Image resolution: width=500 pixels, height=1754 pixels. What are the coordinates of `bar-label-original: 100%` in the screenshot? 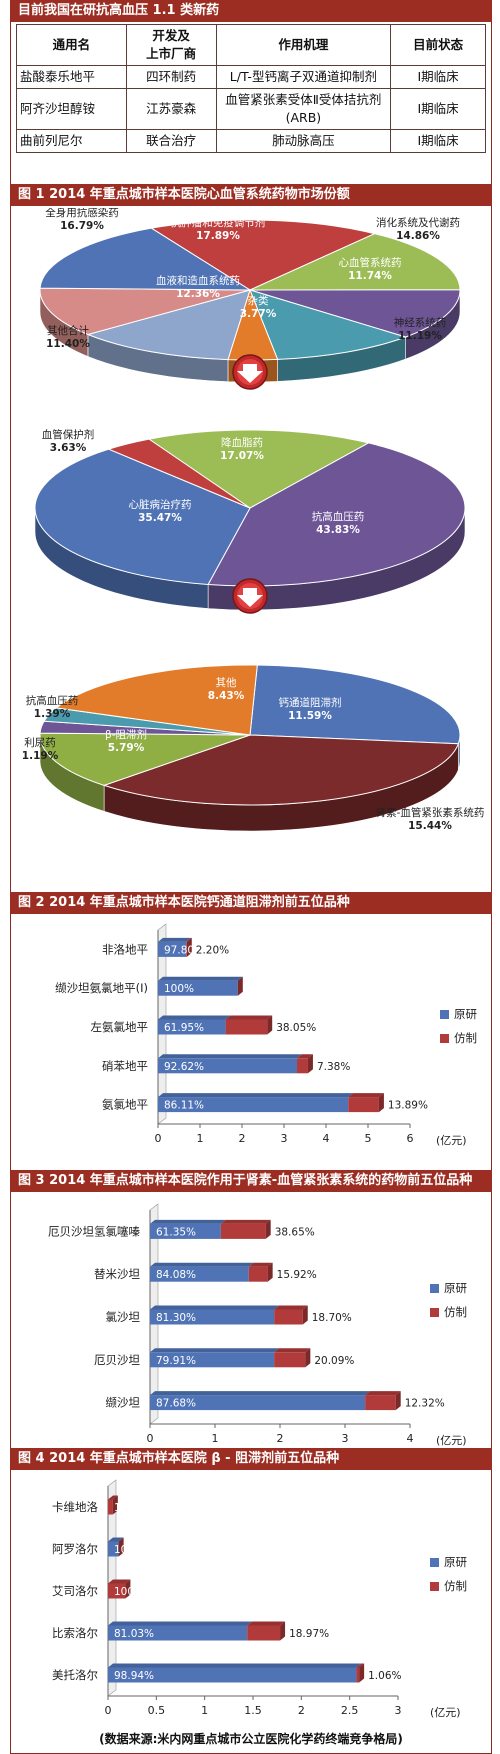 It's located at (179, 989).